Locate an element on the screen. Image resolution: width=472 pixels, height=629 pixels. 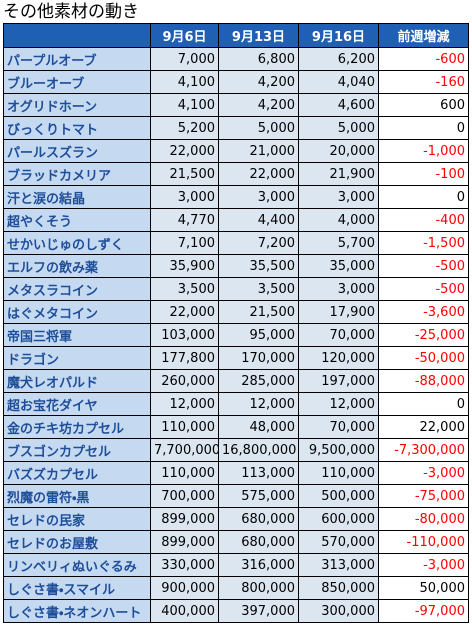
value-cell: 20,000 is located at coordinates (338, 151).